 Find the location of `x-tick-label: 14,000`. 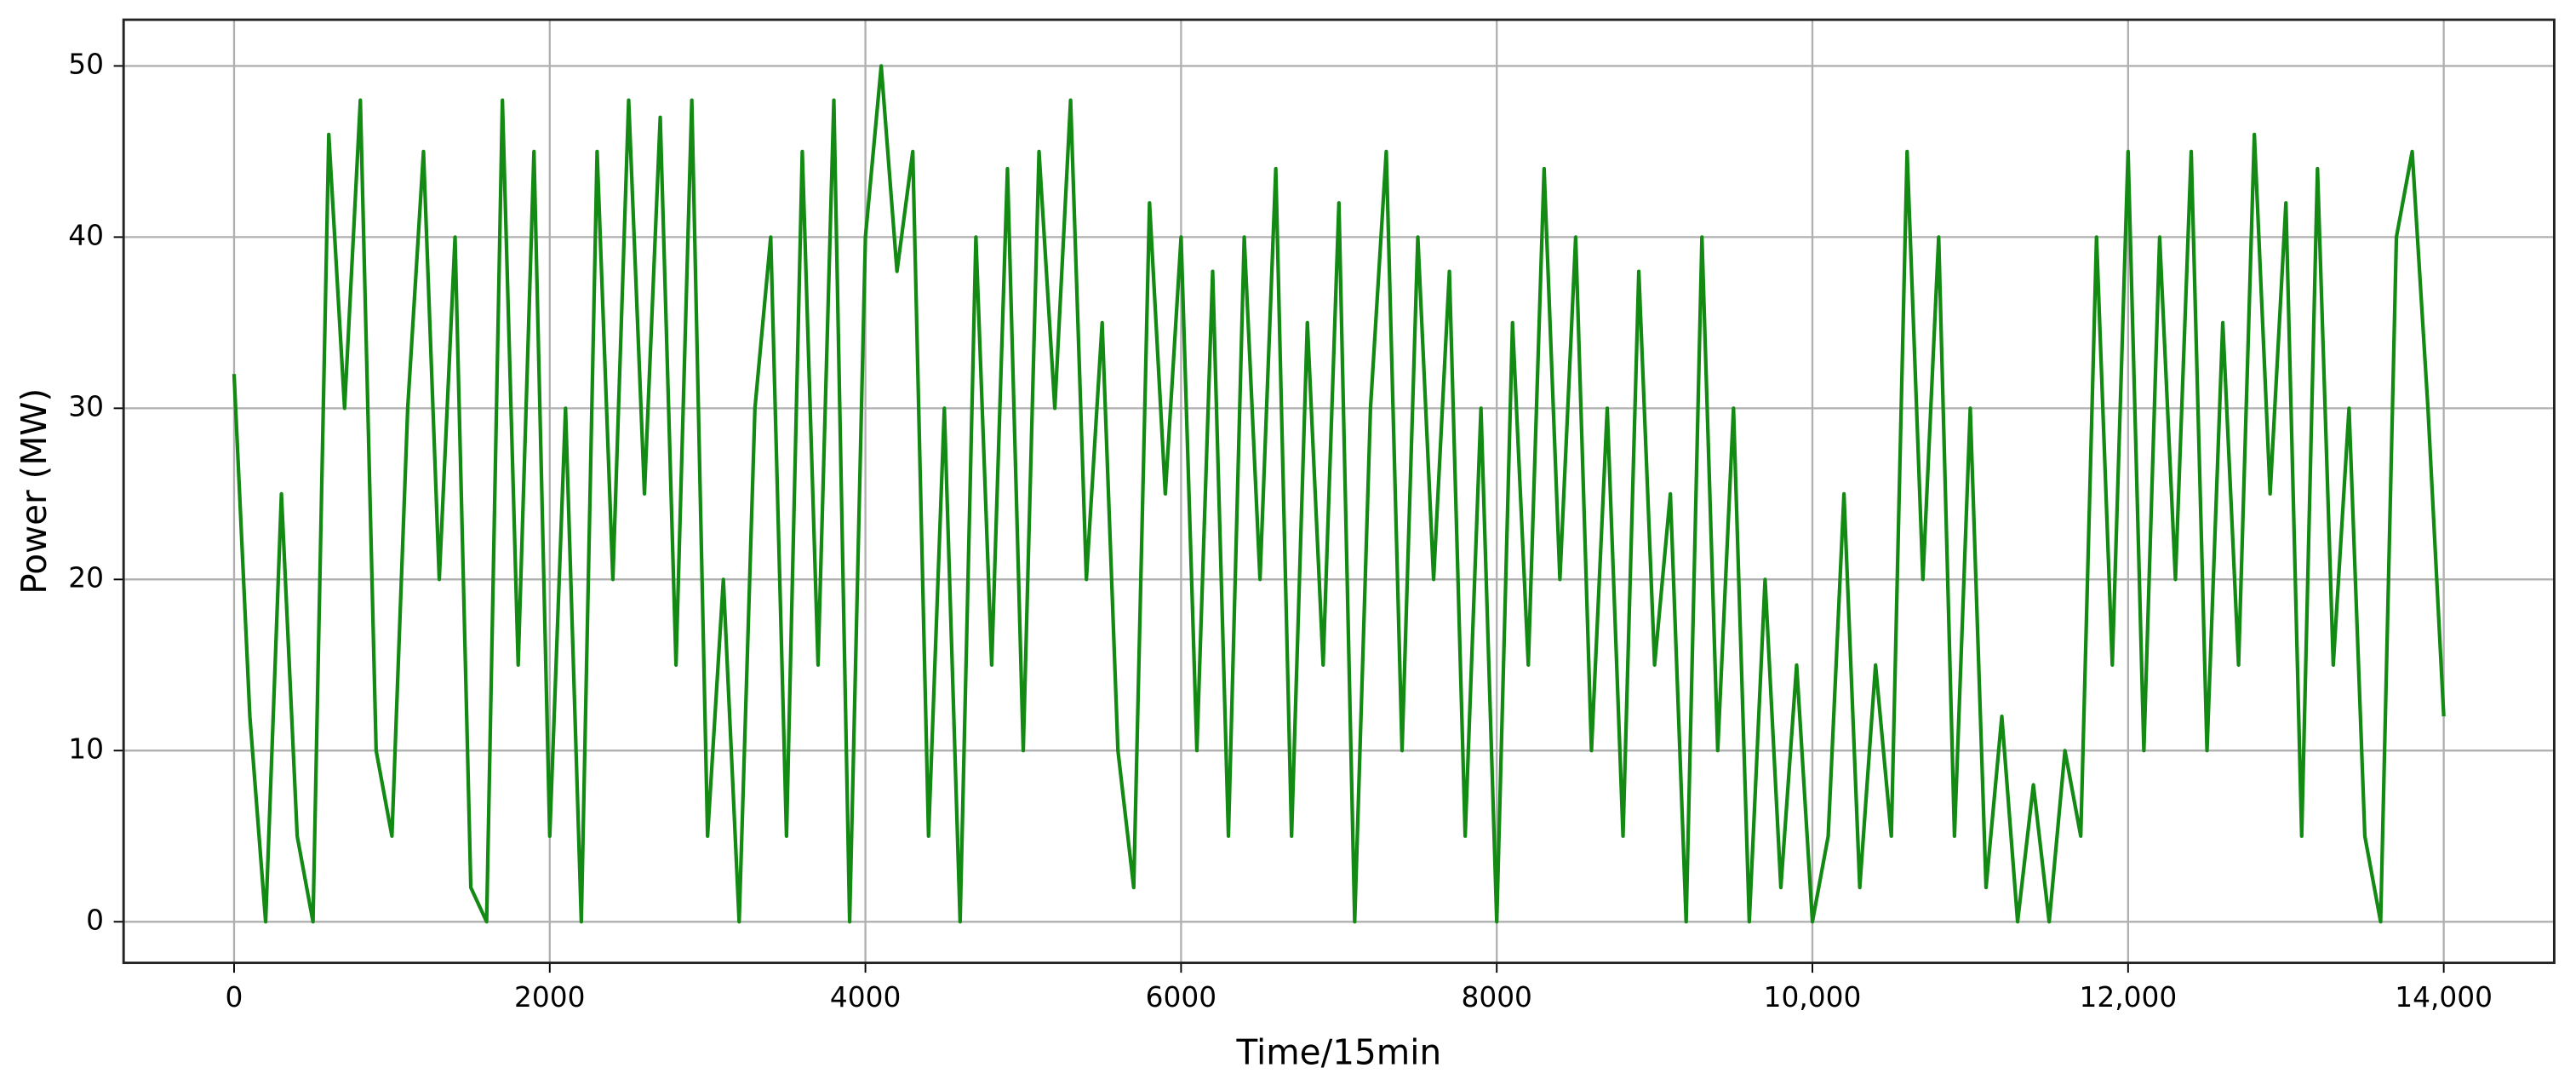

x-tick-label: 14,000 is located at coordinates (2444, 997).